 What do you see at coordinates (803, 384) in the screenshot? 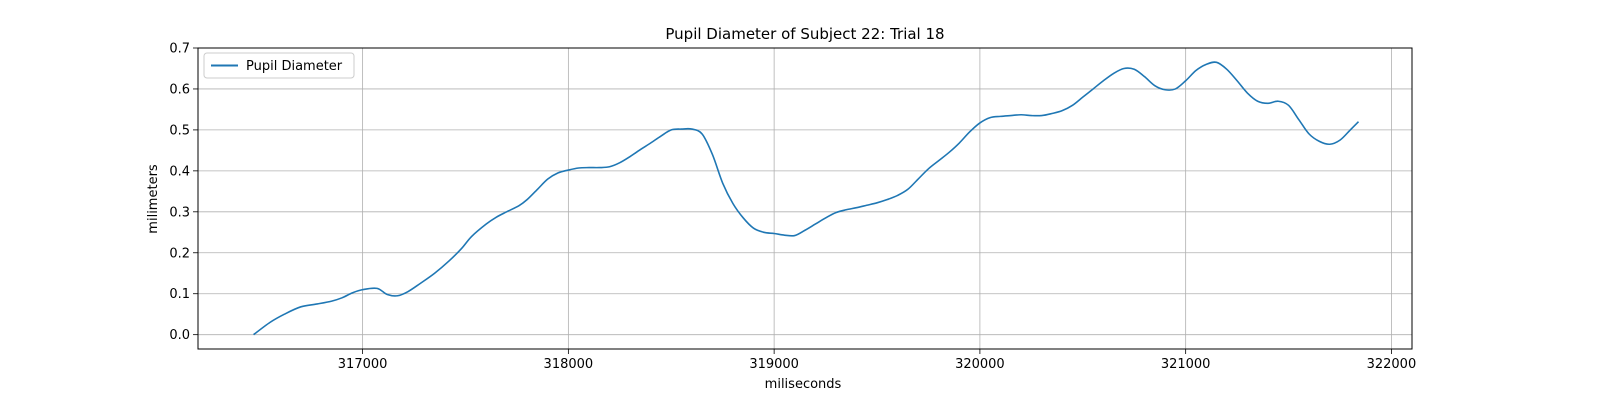
I see `x-axis-label: miliseconds` at bounding box center [803, 384].